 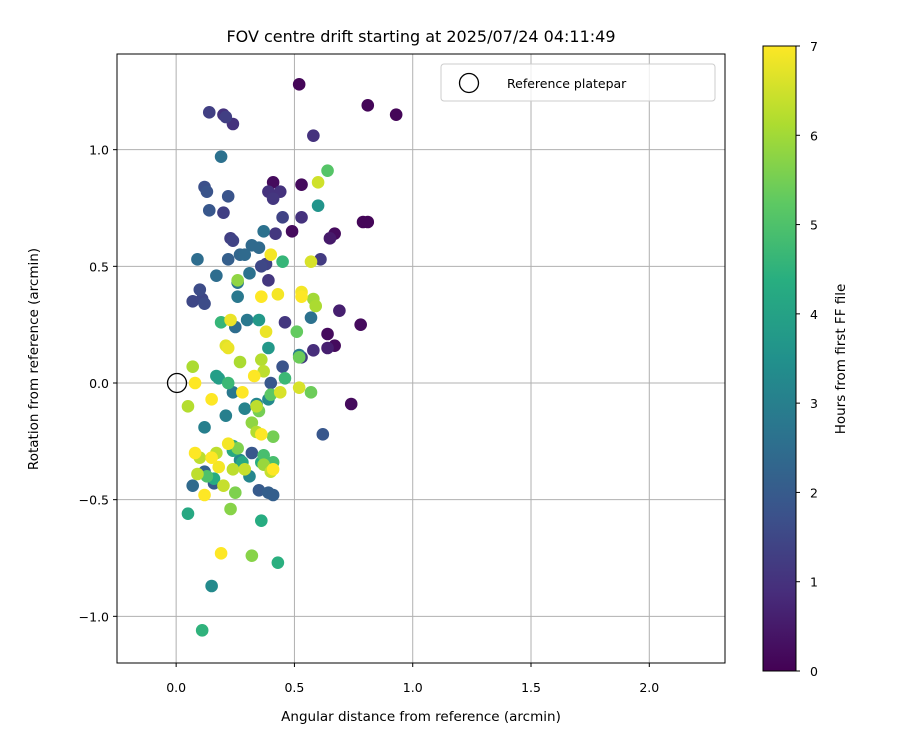 What do you see at coordinates (413, 687) in the screenshot?
I see `x-tick-label: 1.0` at bounding box center [413, 687].